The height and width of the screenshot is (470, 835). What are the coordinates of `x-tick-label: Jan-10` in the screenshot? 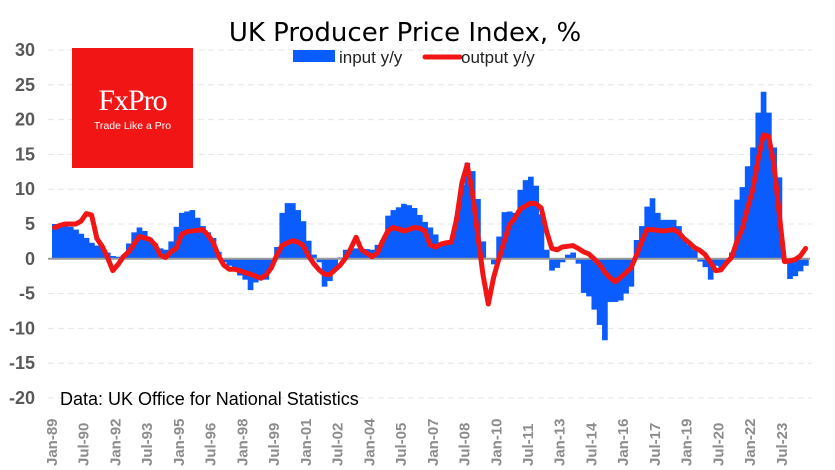 It's located at (496, 442).